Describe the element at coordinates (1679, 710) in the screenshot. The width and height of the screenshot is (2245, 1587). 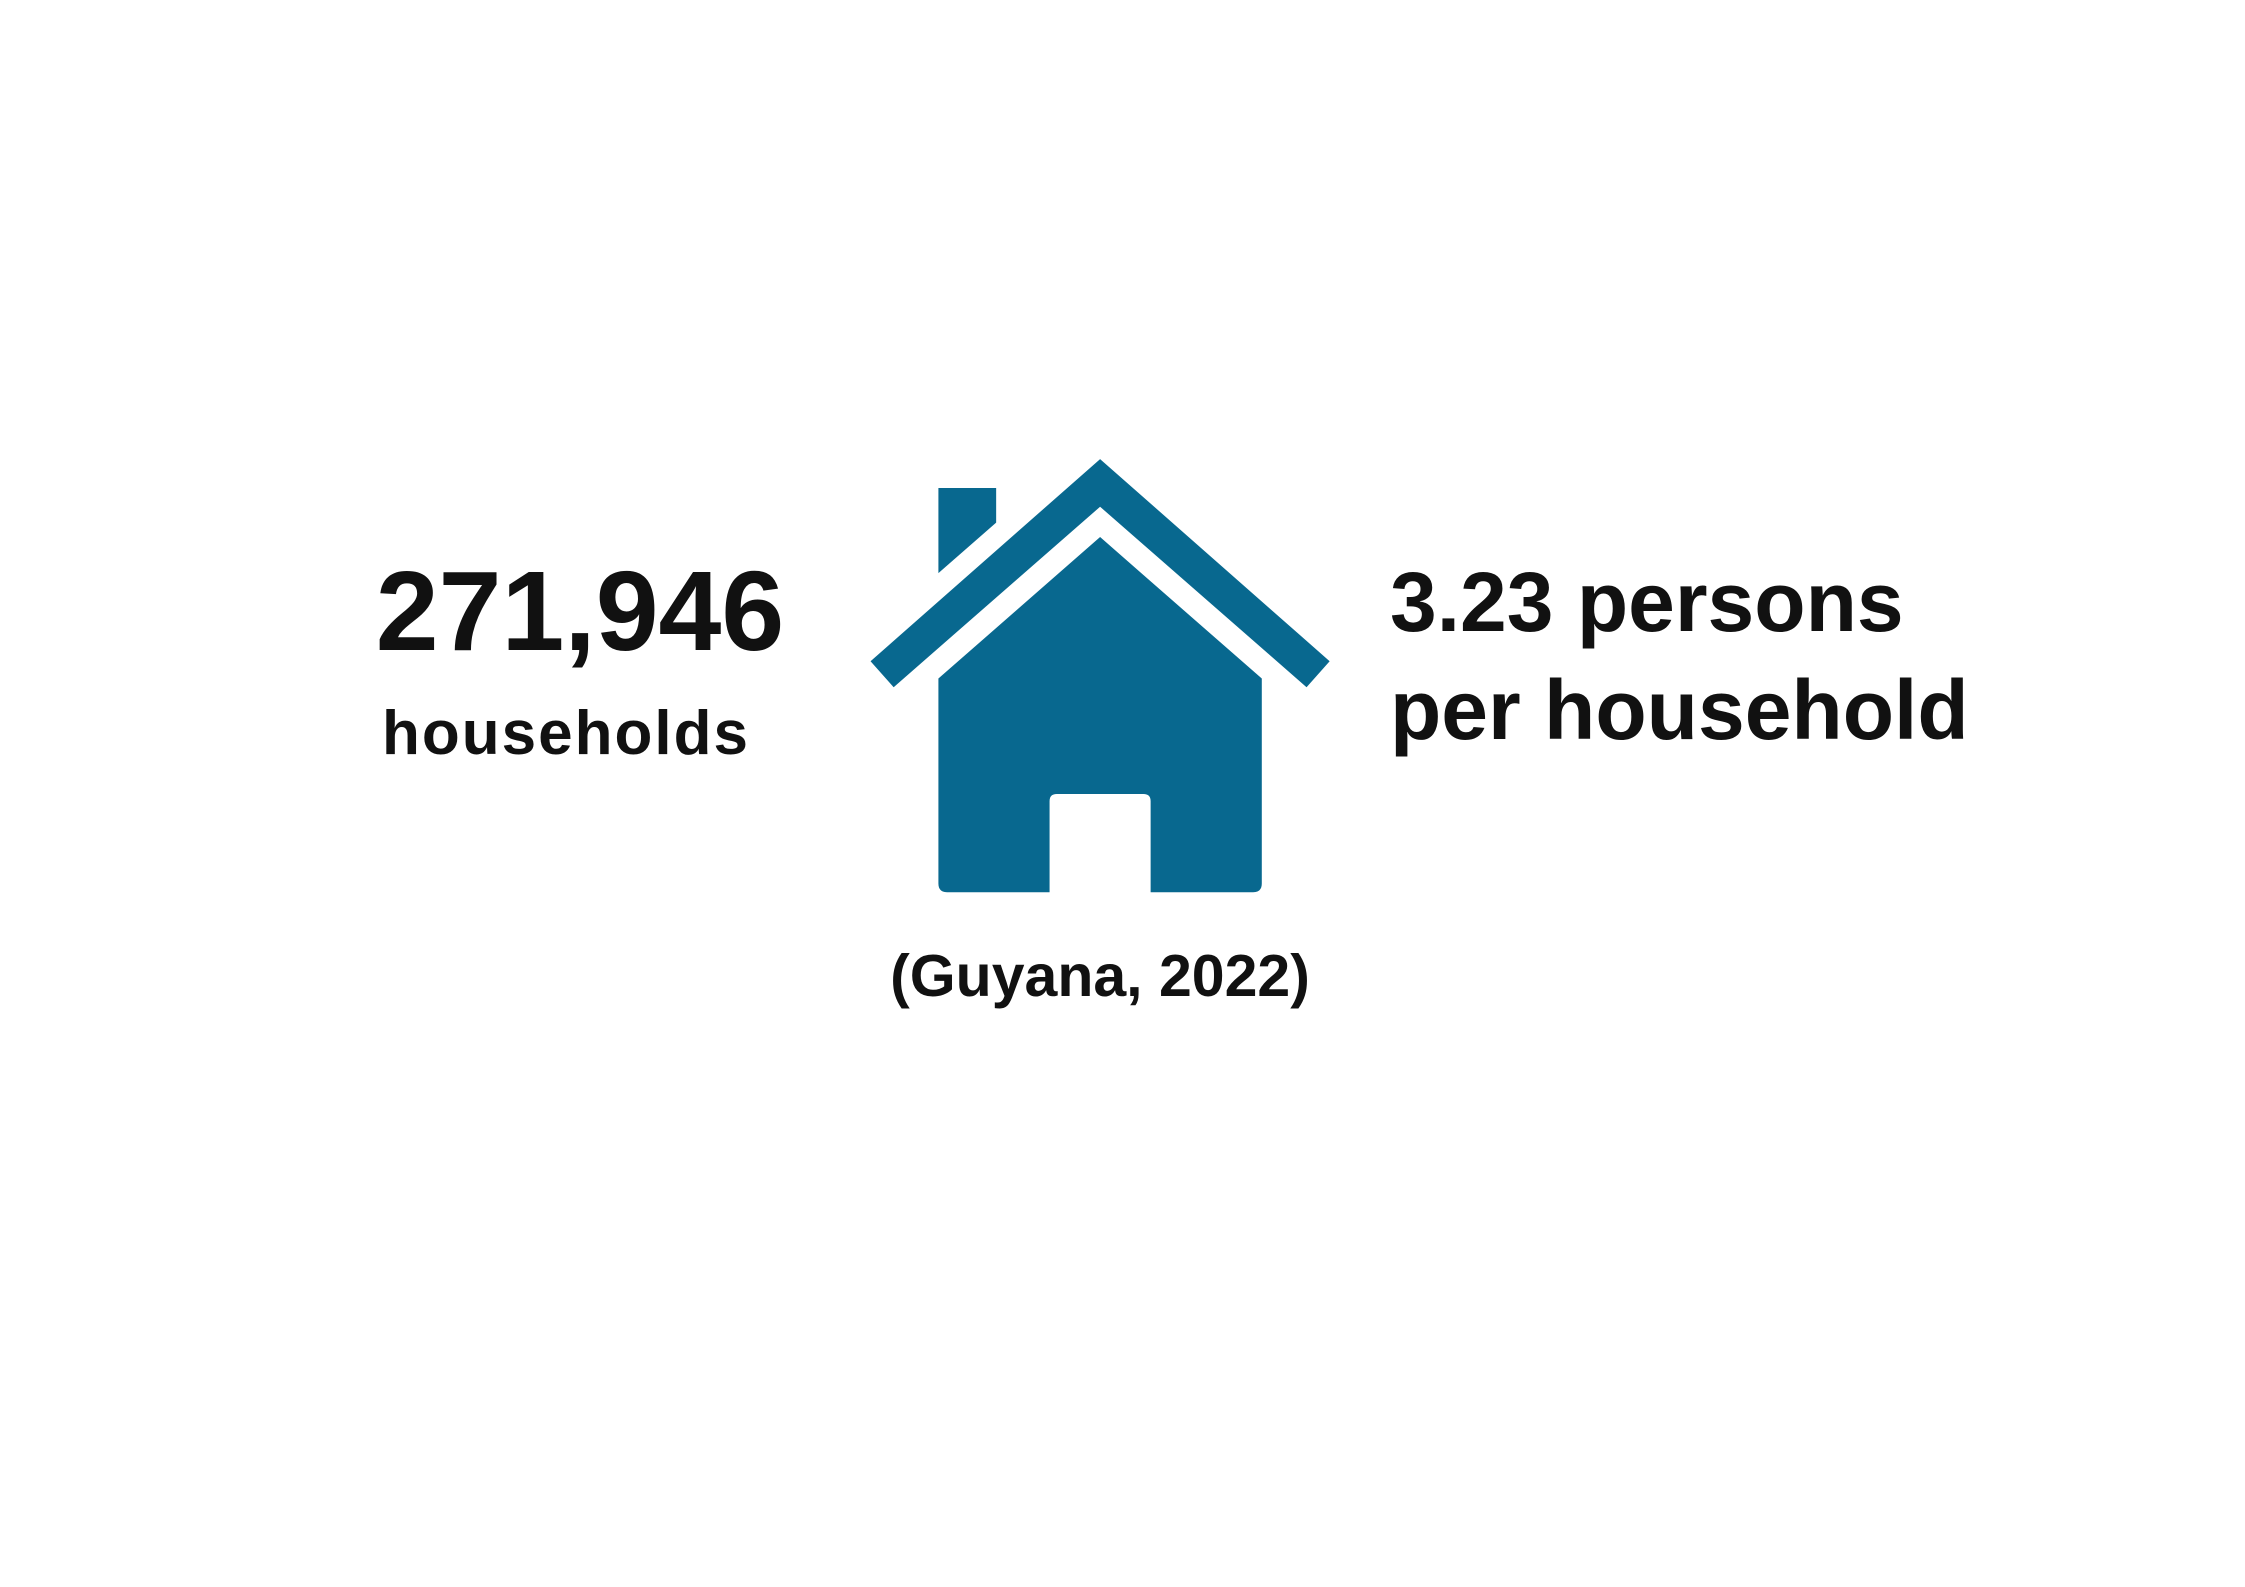
I see `persons-line-2: per household` at that location.